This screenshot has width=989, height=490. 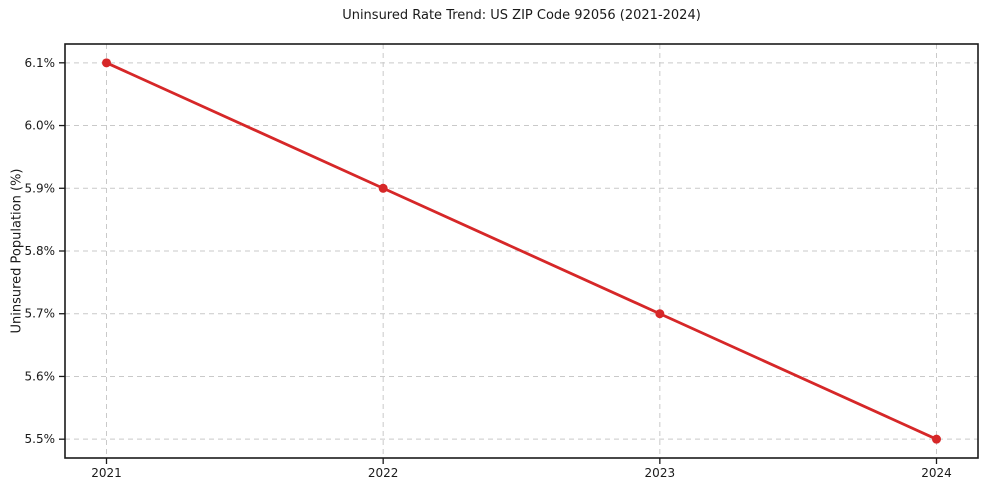 I want to click on y-tick-label: 5.6%, so click(x=40, y=376).